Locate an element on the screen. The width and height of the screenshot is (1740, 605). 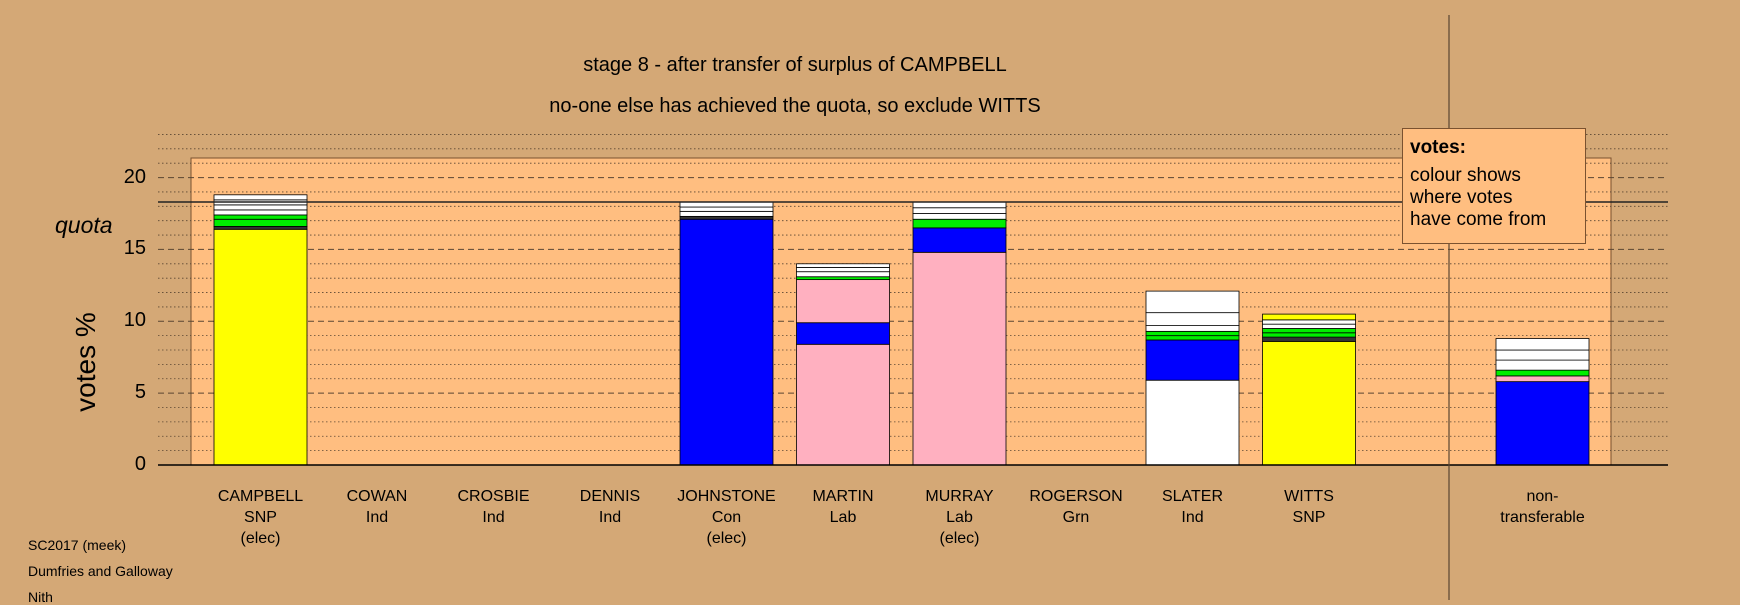
y-axis-label: votes % is located at coordinates (85, 362).